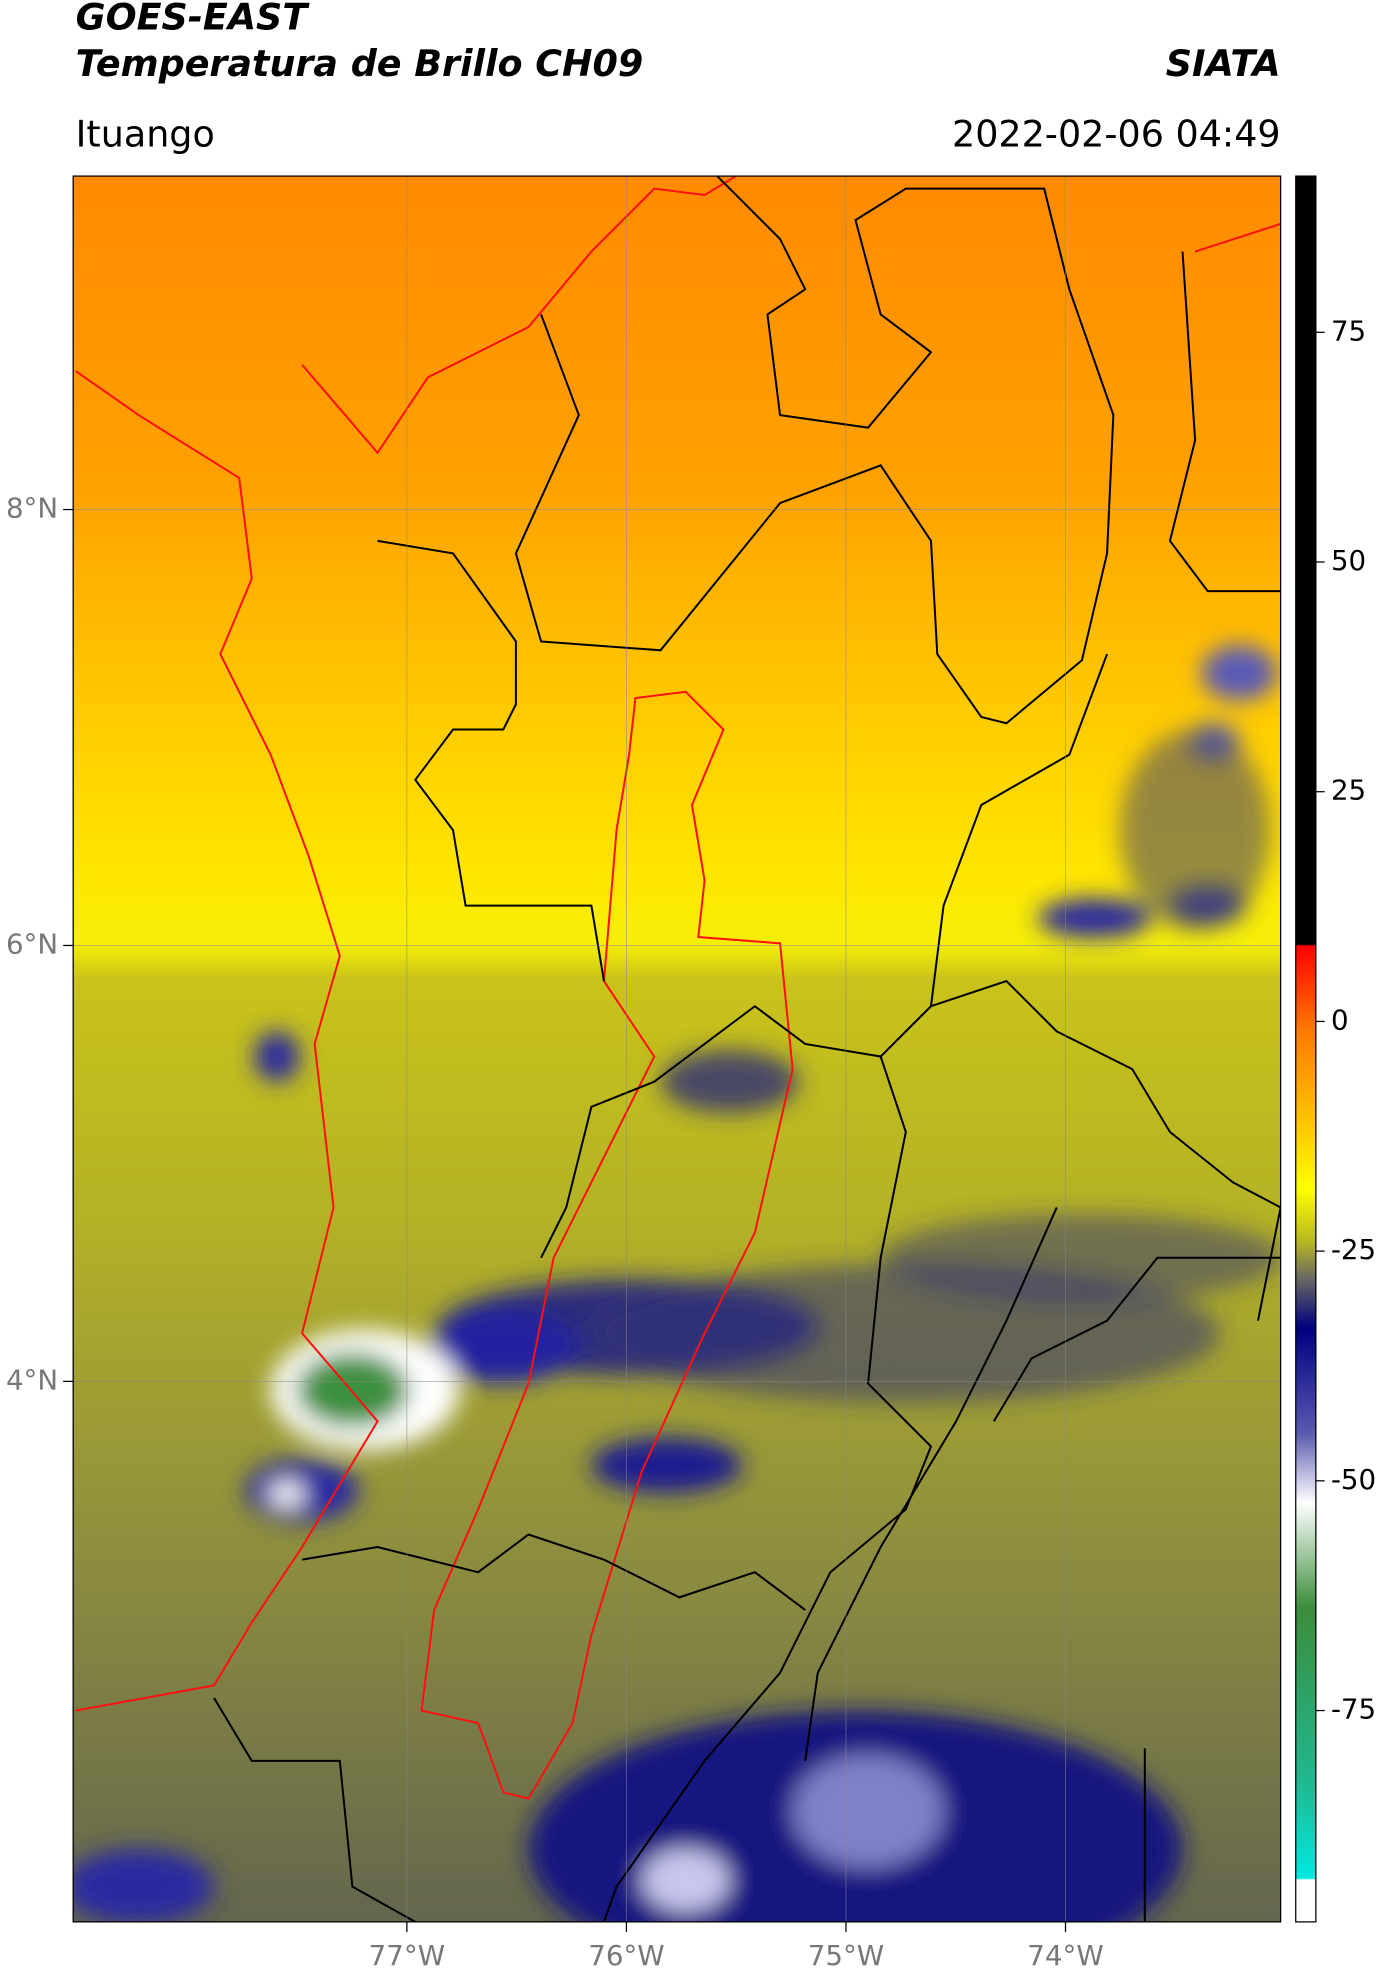 The width and height of the screenshot is (1384, 1981). Describe the element at coordinates (32, 508) in the screenshot. I see `y-tick-label: 8°N` at that location.